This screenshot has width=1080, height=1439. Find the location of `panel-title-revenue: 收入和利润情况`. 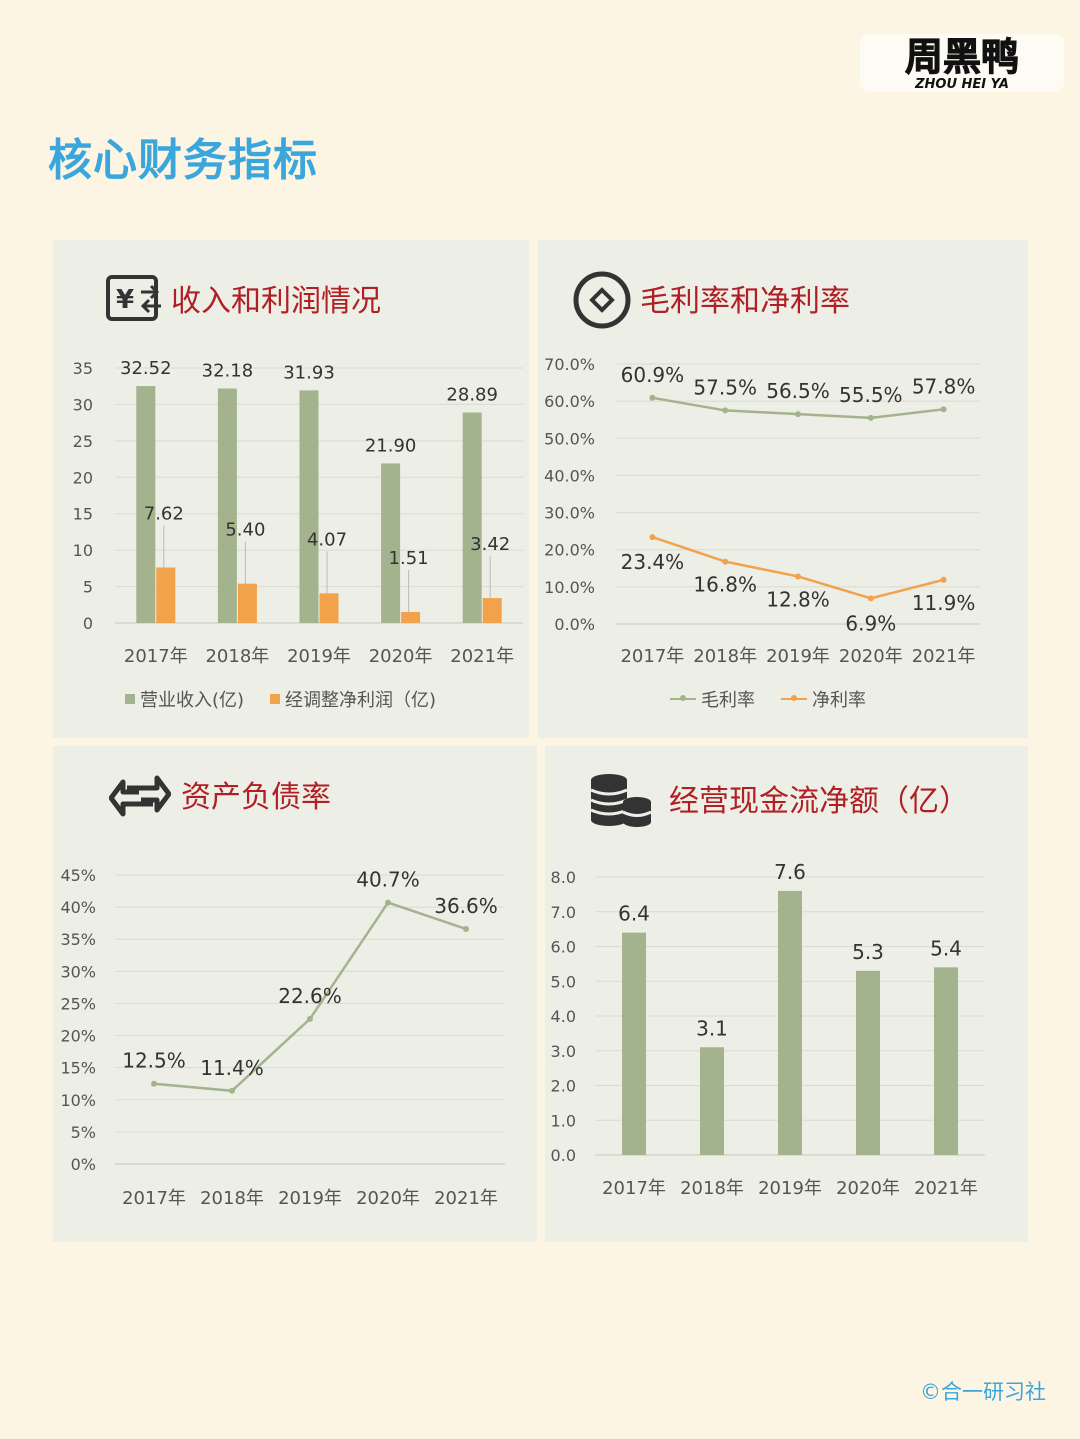

panel-title-revenue: 收入和利润情况 is located at coordinates (276, 301).